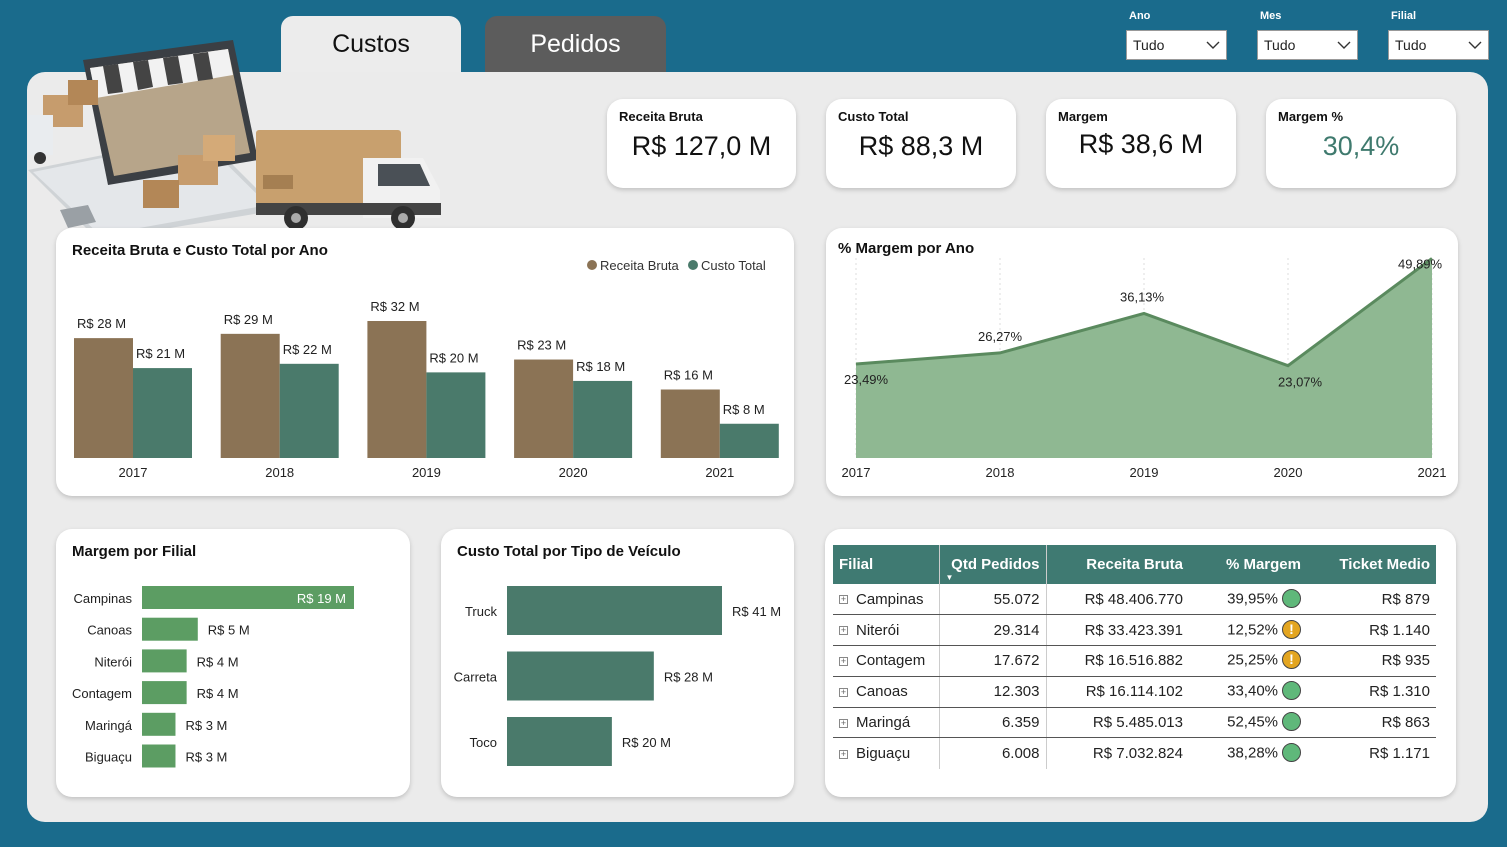  What do you see at coordinates (279, 472) in the screenshot?
I see `x-tick-2018: 2018` at bounding box center [279, 472].